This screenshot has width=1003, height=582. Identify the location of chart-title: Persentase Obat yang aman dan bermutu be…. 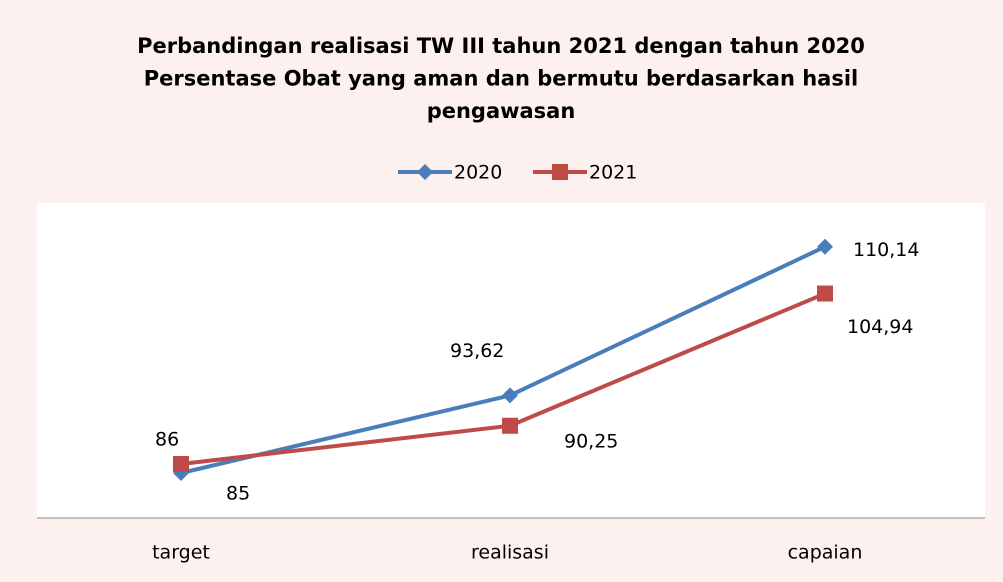
(501, 79).